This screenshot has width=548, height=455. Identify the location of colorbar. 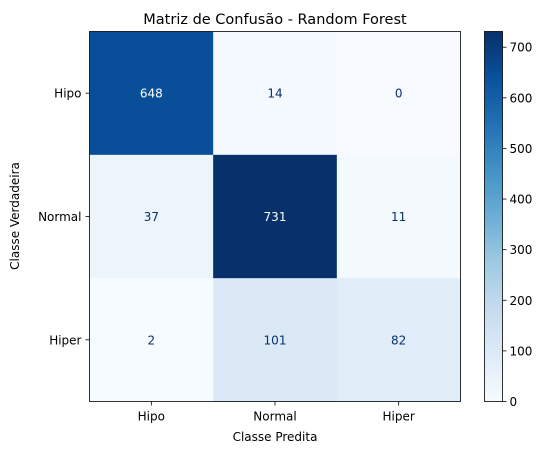
(493, 216).